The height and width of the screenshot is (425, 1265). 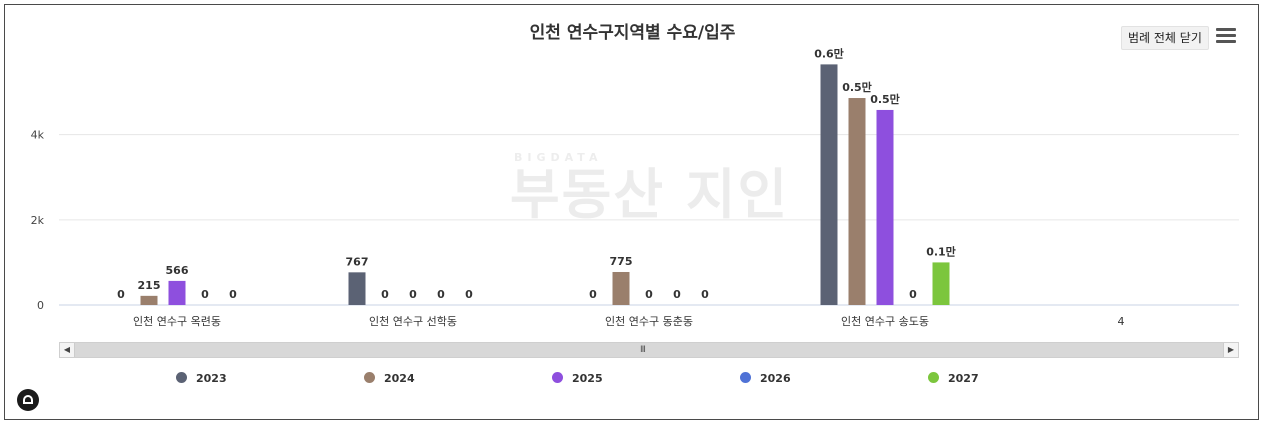 I want to click on horizontal-scrollbar: ◀ III ▶, so click(x=649, y=350).